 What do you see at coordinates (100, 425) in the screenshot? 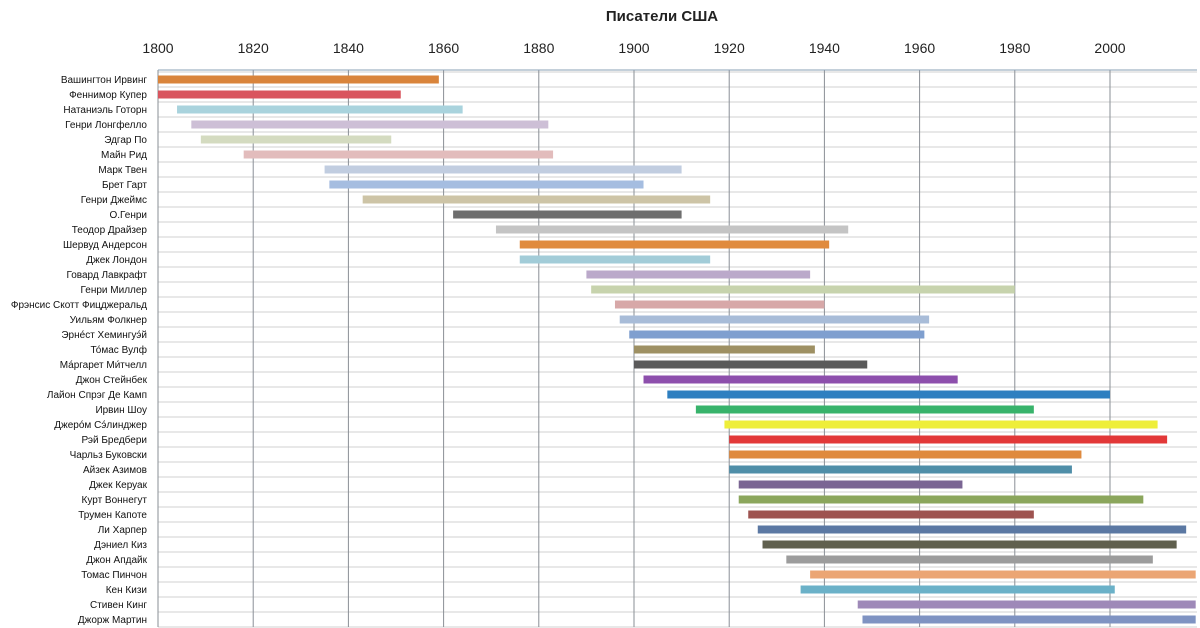
I see `y-label: Джеро́м Сэ́линджер` at bounding box center [100, 425].